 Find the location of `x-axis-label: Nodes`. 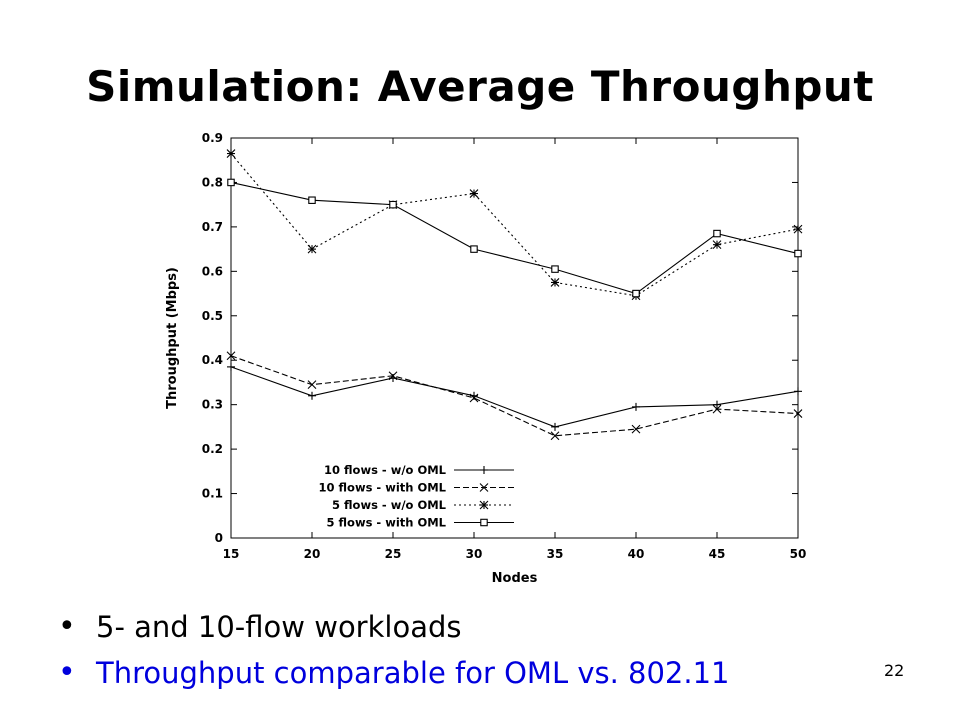

x-axis-label: Nodes is located at coordinates (515, 578).